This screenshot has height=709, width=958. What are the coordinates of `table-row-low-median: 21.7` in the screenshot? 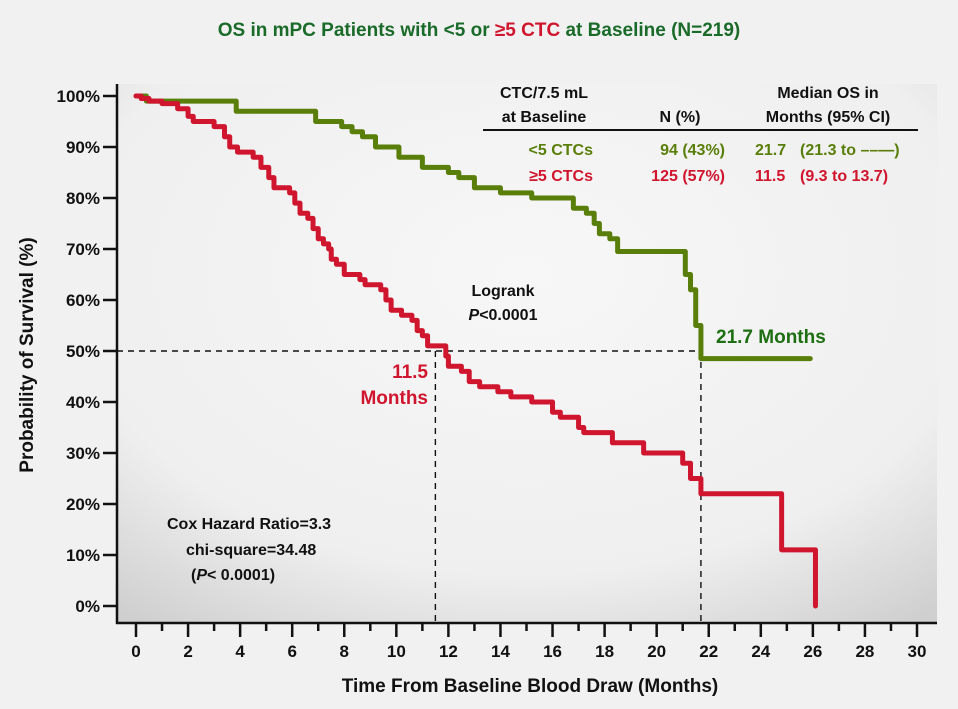 It's located at (770, 150).